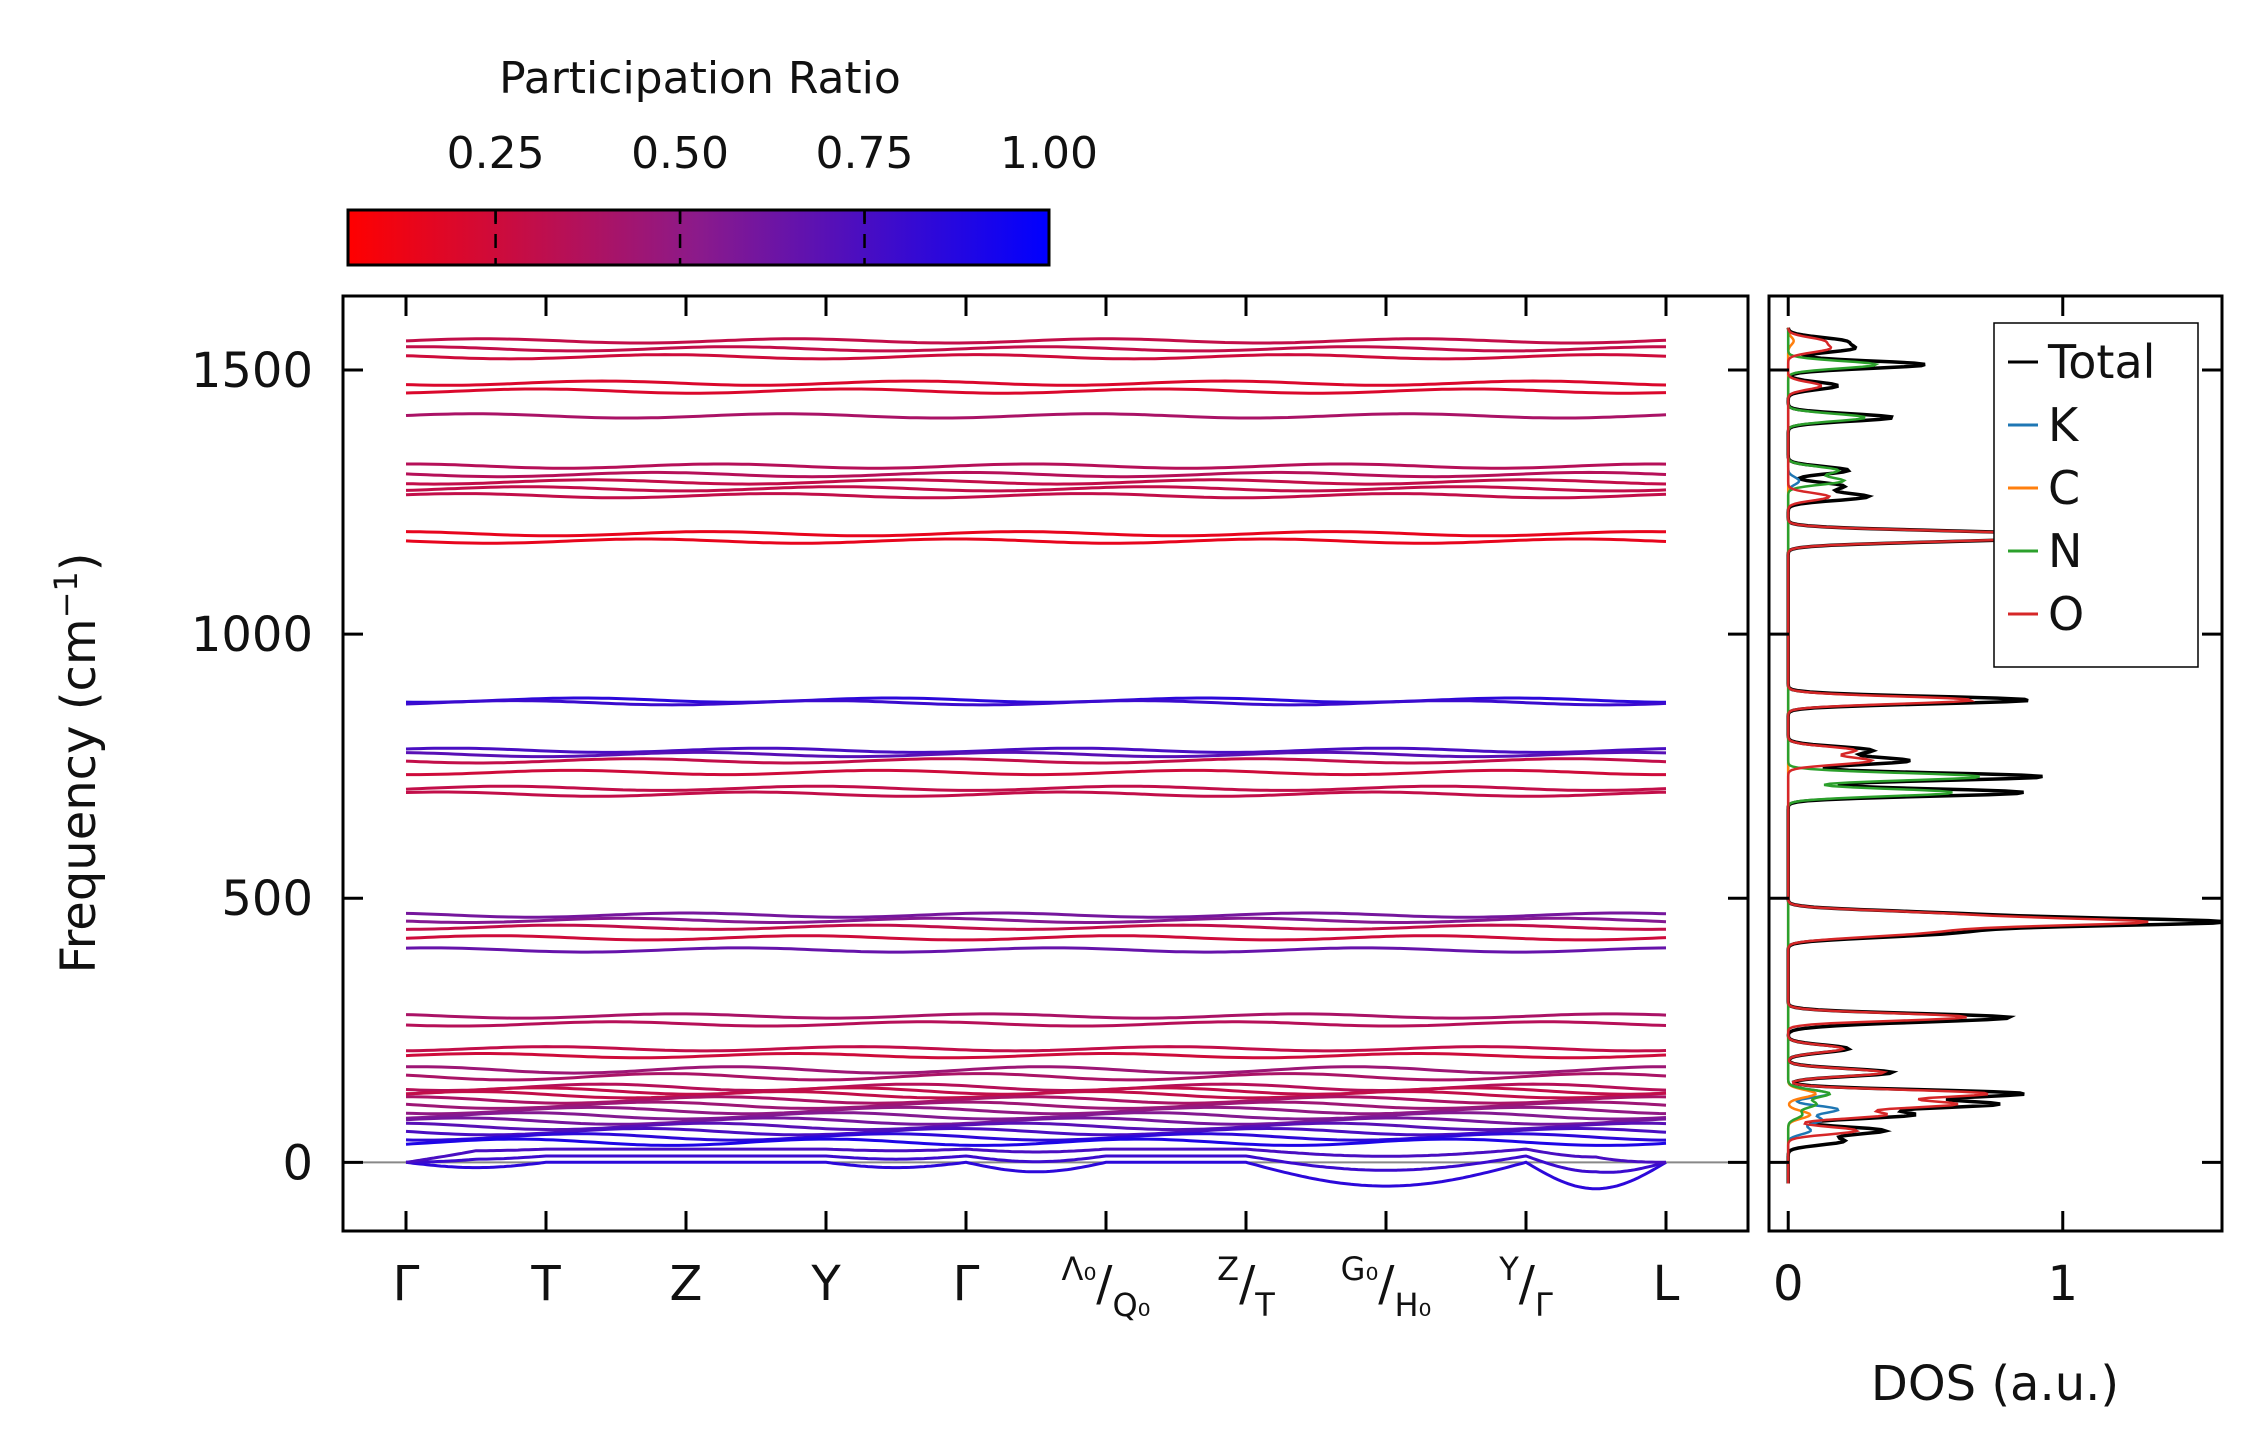 This screenshot has height=1455, width=2259. I want to click on k-point-label-left: Z, so click(1228, 1269).